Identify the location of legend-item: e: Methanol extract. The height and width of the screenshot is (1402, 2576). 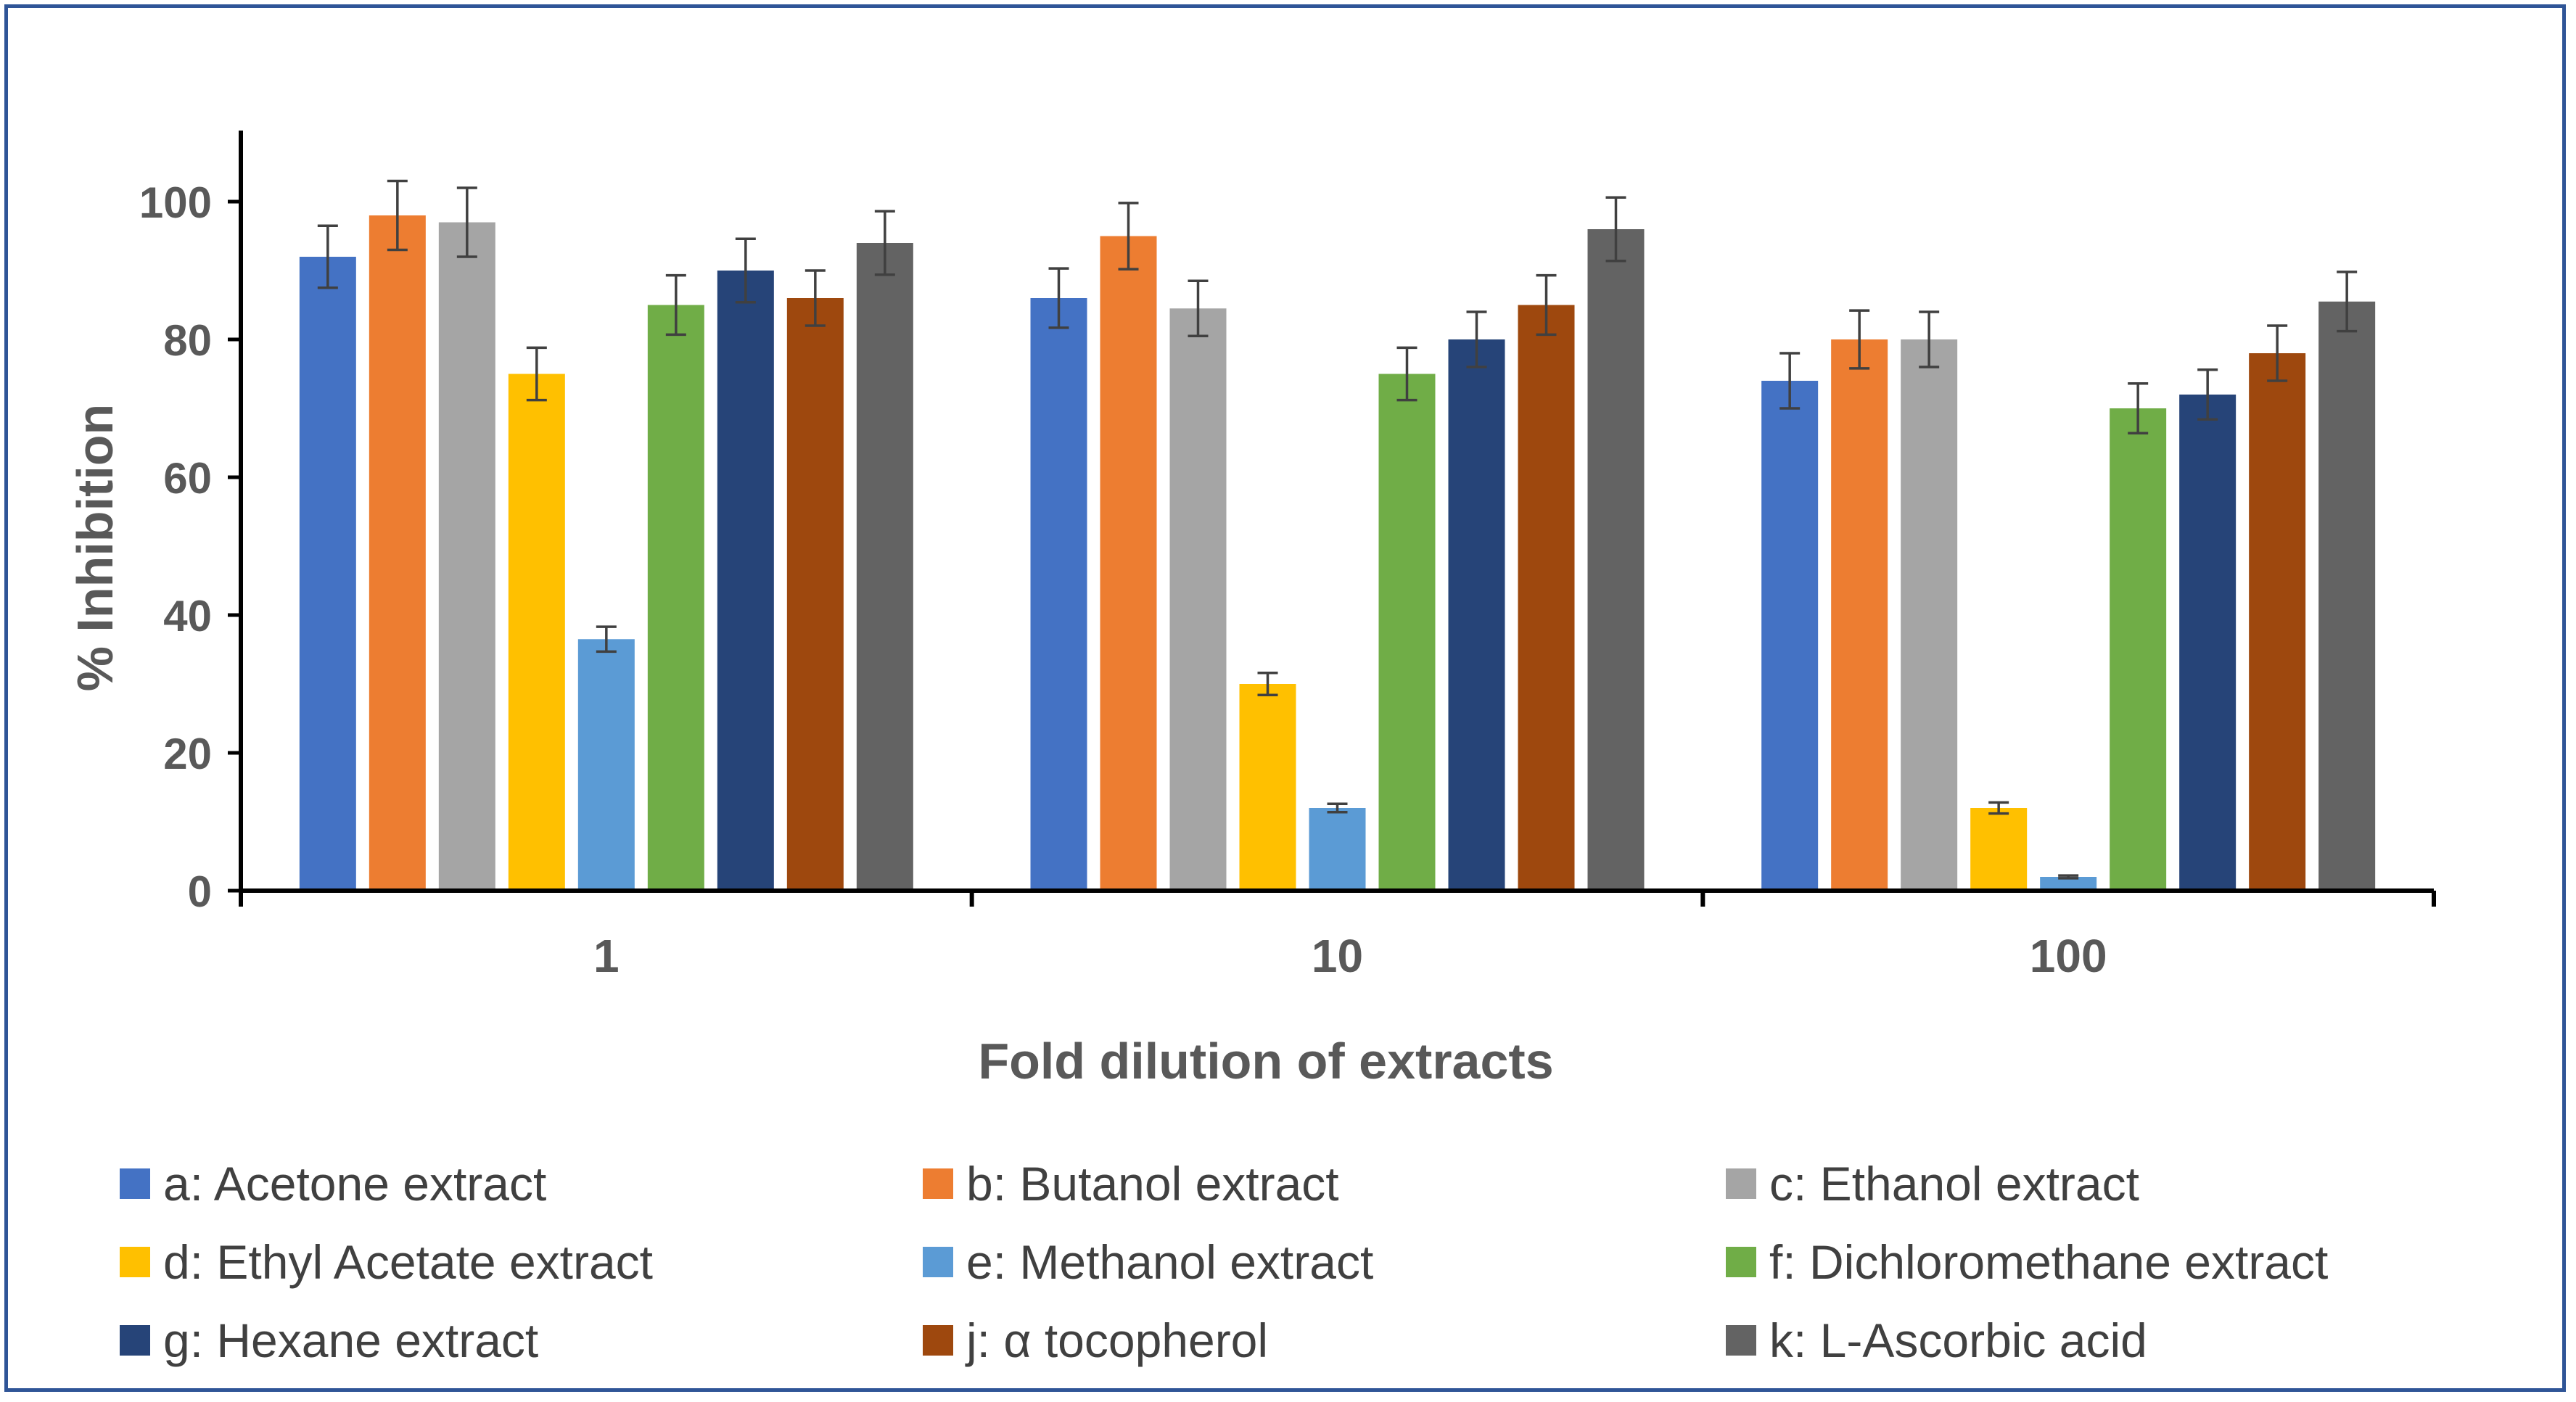
(1148, 1262).